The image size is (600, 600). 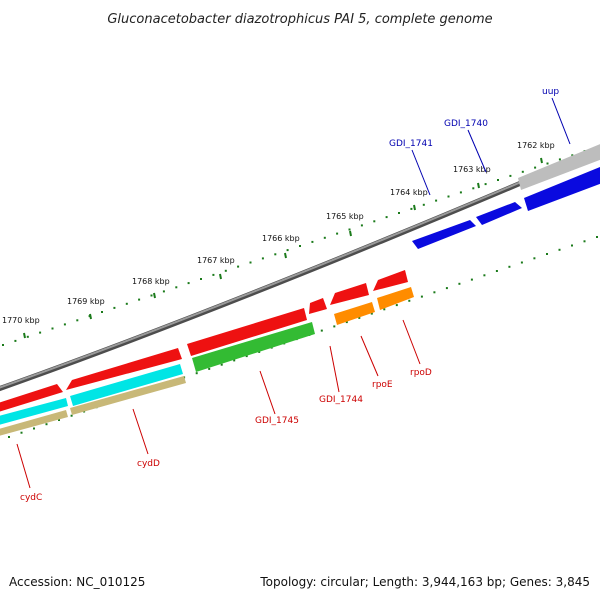 What do you see at coordinates (281, 238) in the screenshot?
I see `tick-label-1766: 1766 kbp` at bounding box center [281, 238].